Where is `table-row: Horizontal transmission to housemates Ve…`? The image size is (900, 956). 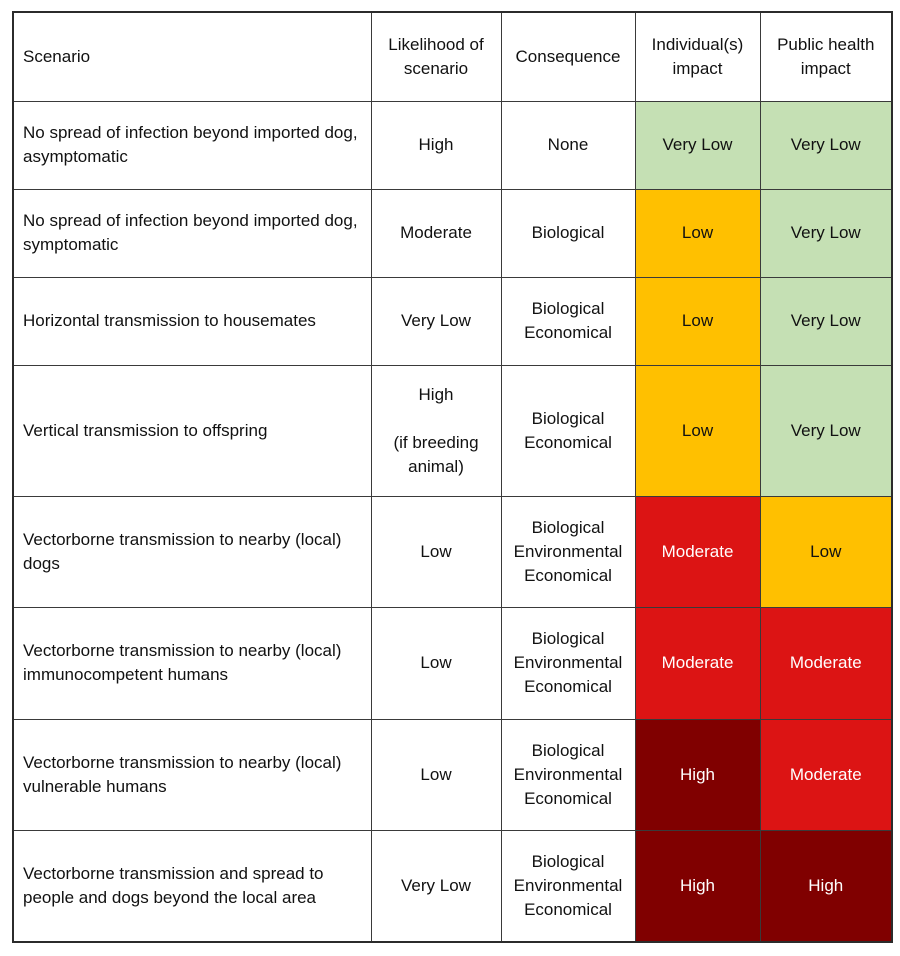
table-row: Horizontal transmission to housemates Ve… is located at coordinates (452, 321).